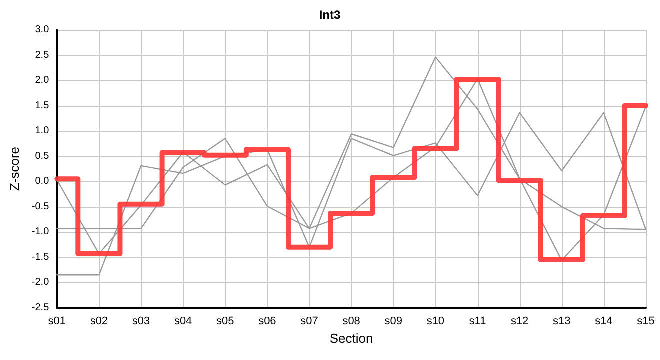  I want to click on x-tick-label: s04, so click(183, 322).